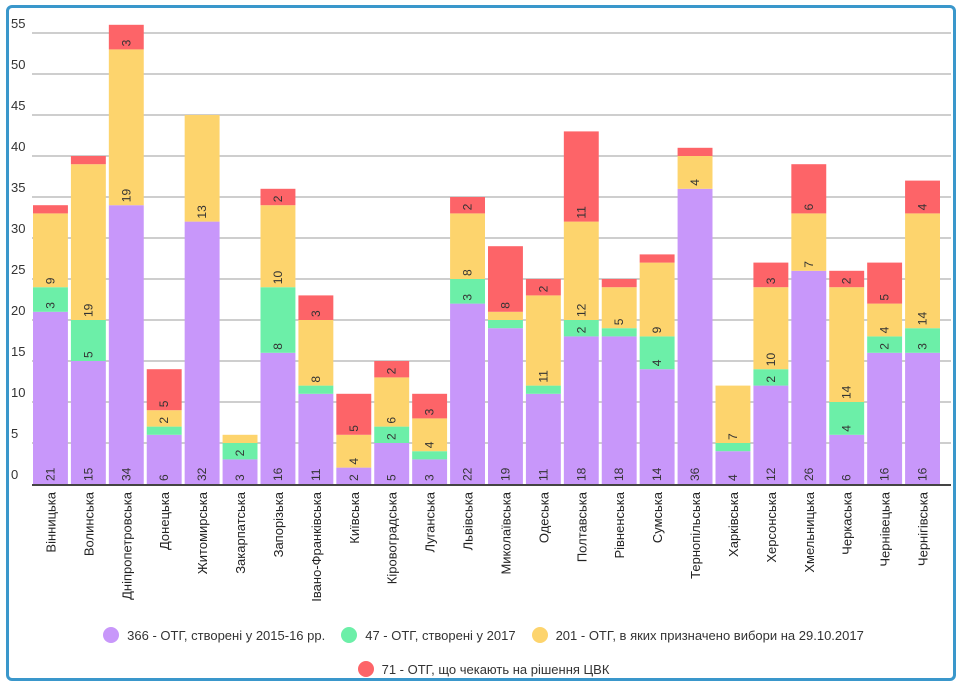 The width and height of the screenshot is (967, 692). Describe the element at coordinates (483, 669) in the screenshot. I see `legend-item-awaiting-cvk: 71 - ОТГ, що чекають на рішення ЦВК` at that location.